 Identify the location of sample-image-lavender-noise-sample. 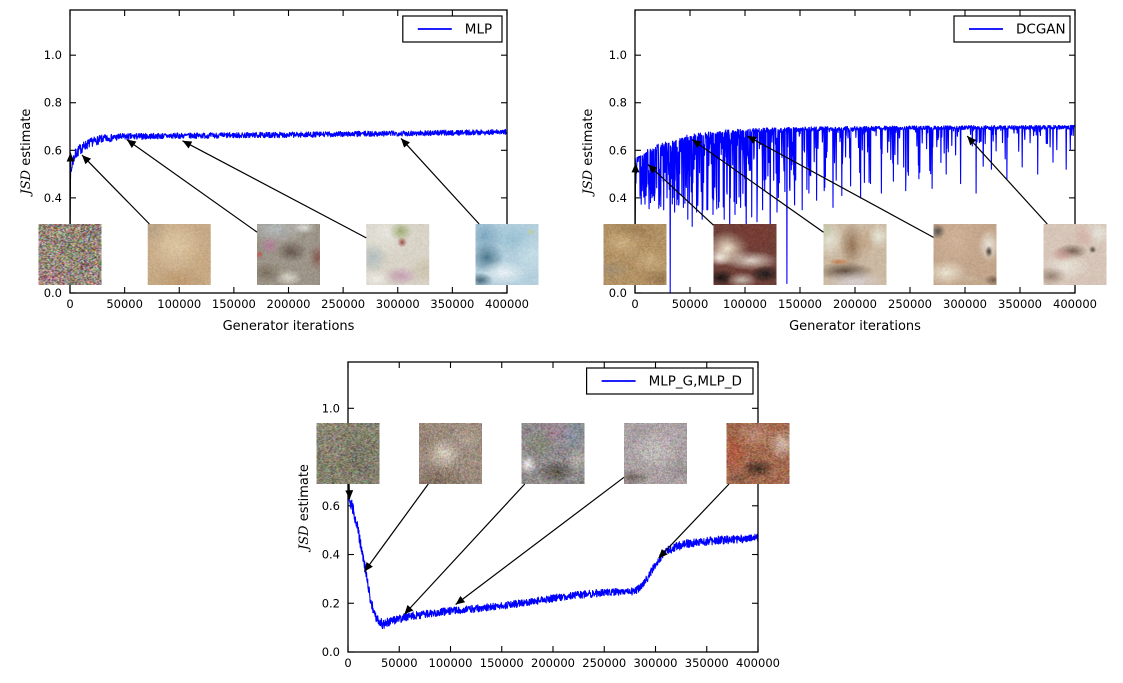
(655, 453).